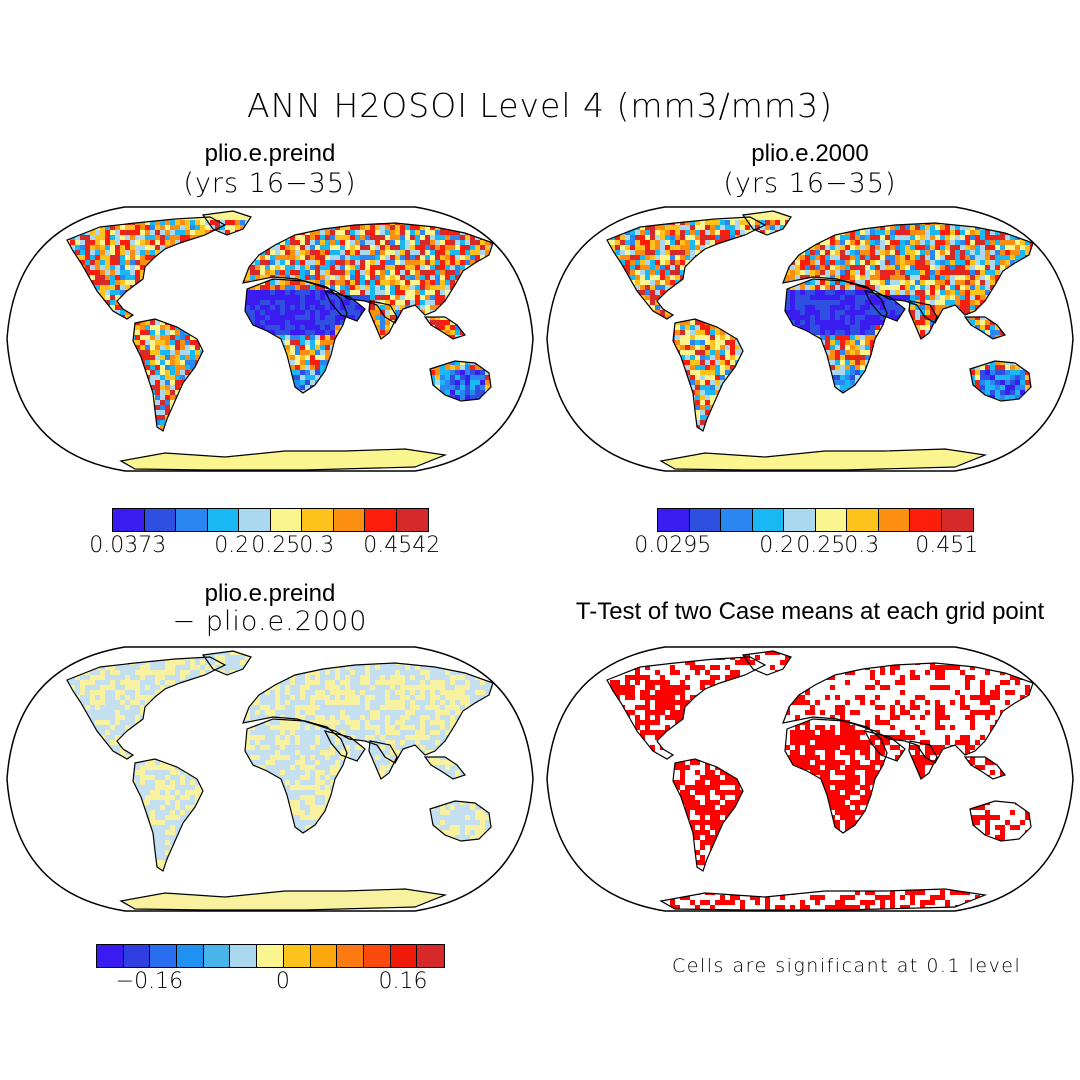 The height and width of the screenshot is (1080, 1080). I want to click on panel-subtitle-preind: (yrs 16−35), so click(270, 183).